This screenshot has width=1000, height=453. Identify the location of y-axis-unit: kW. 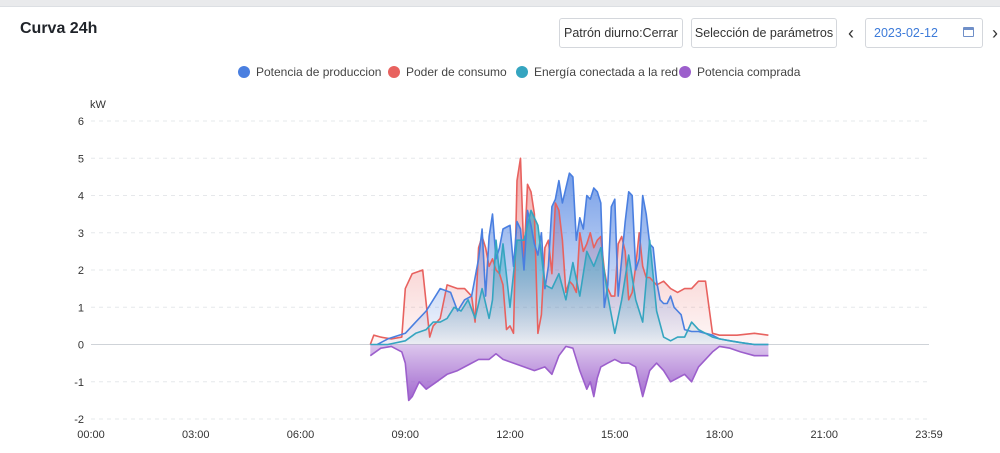
(98, 105).